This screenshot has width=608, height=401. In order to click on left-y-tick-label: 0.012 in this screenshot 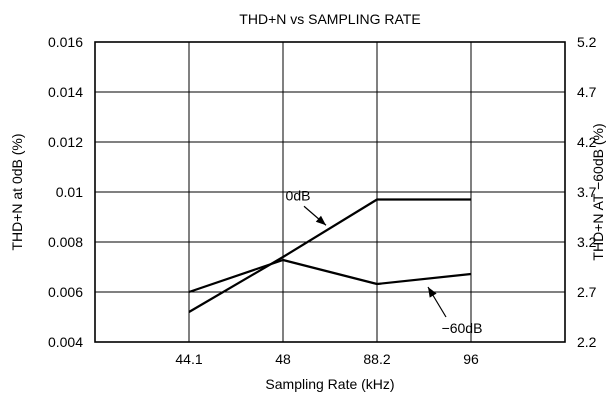, I will do `click(65, 142)`.